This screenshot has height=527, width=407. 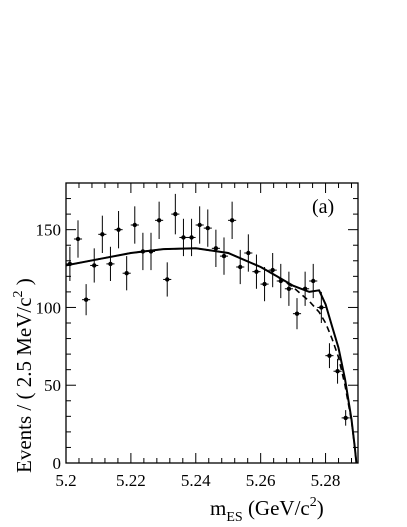 What do you see at coordinates (218, 508) in the screenshot?
I see `x-axis-label-main: m` at bounding box center [218, 508].